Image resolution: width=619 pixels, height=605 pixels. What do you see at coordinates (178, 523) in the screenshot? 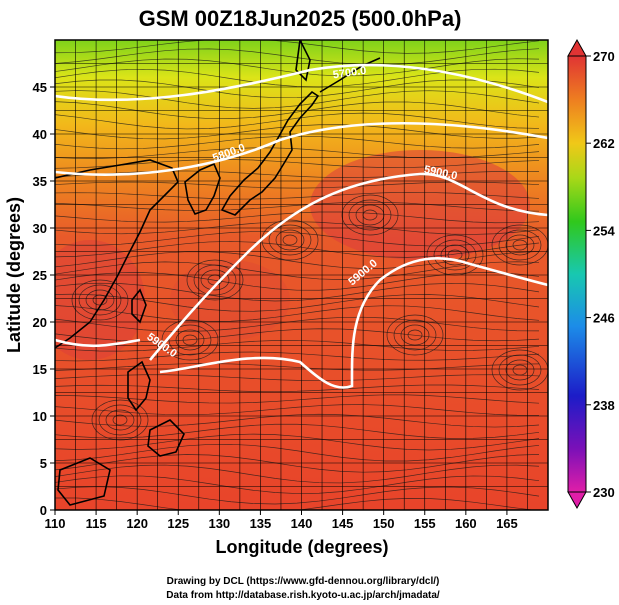
I see `x-tick-label: 125` at bounding box center [178, 523].